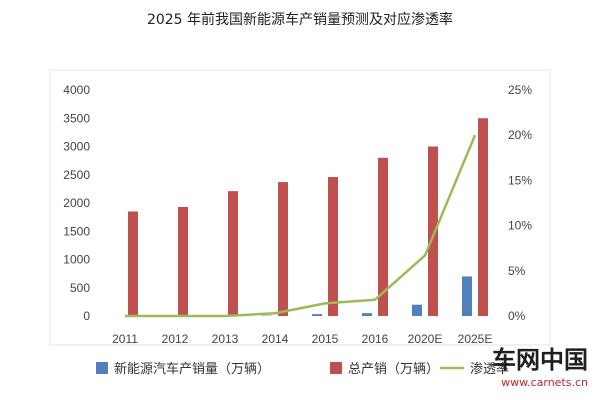 Image resolution: width=600 pixels, height=400 pixels. I want to click on x-tick-2011: 2011, so click(125, 339).